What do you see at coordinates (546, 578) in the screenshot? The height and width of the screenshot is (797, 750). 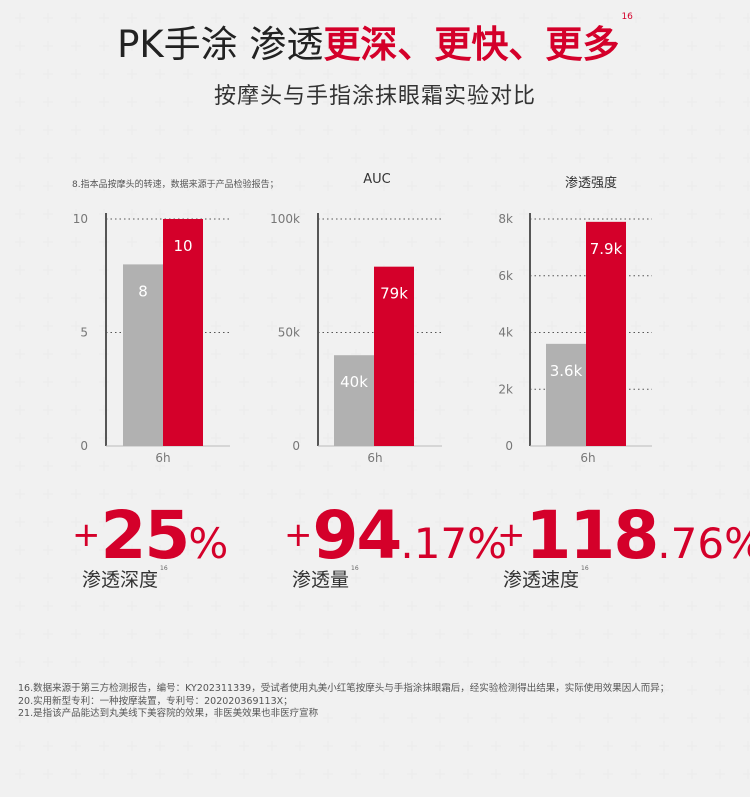 I see `stat-label-speed: 渗透速度16` at bounding box center [546, 578].